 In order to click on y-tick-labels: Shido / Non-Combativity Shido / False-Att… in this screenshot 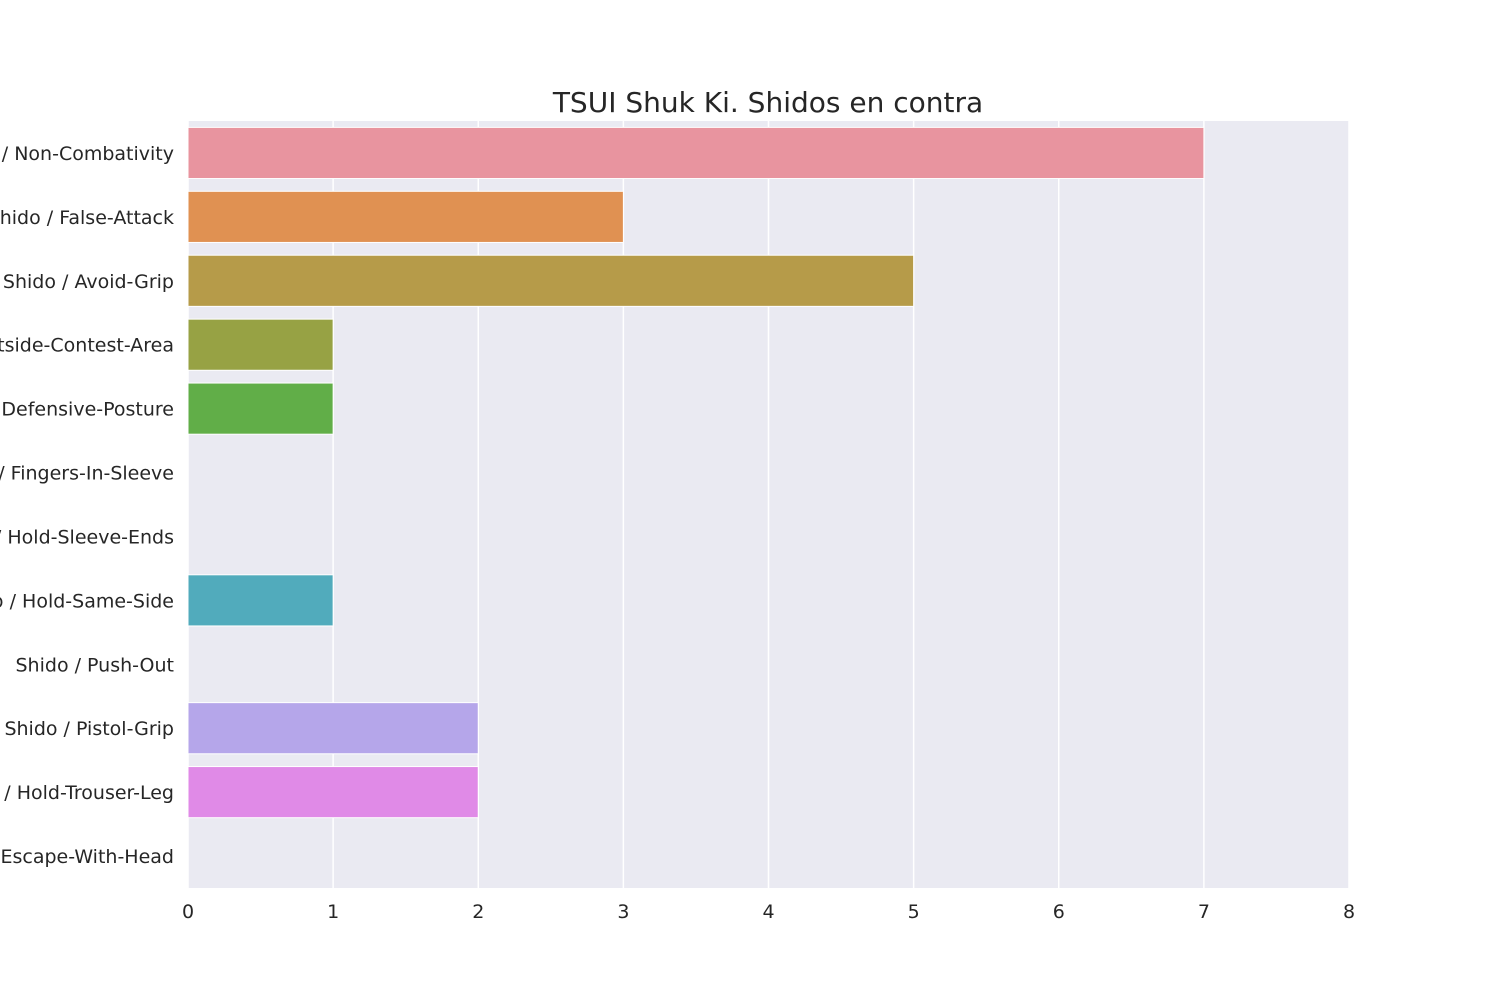, I will do `click(87, 505)`.